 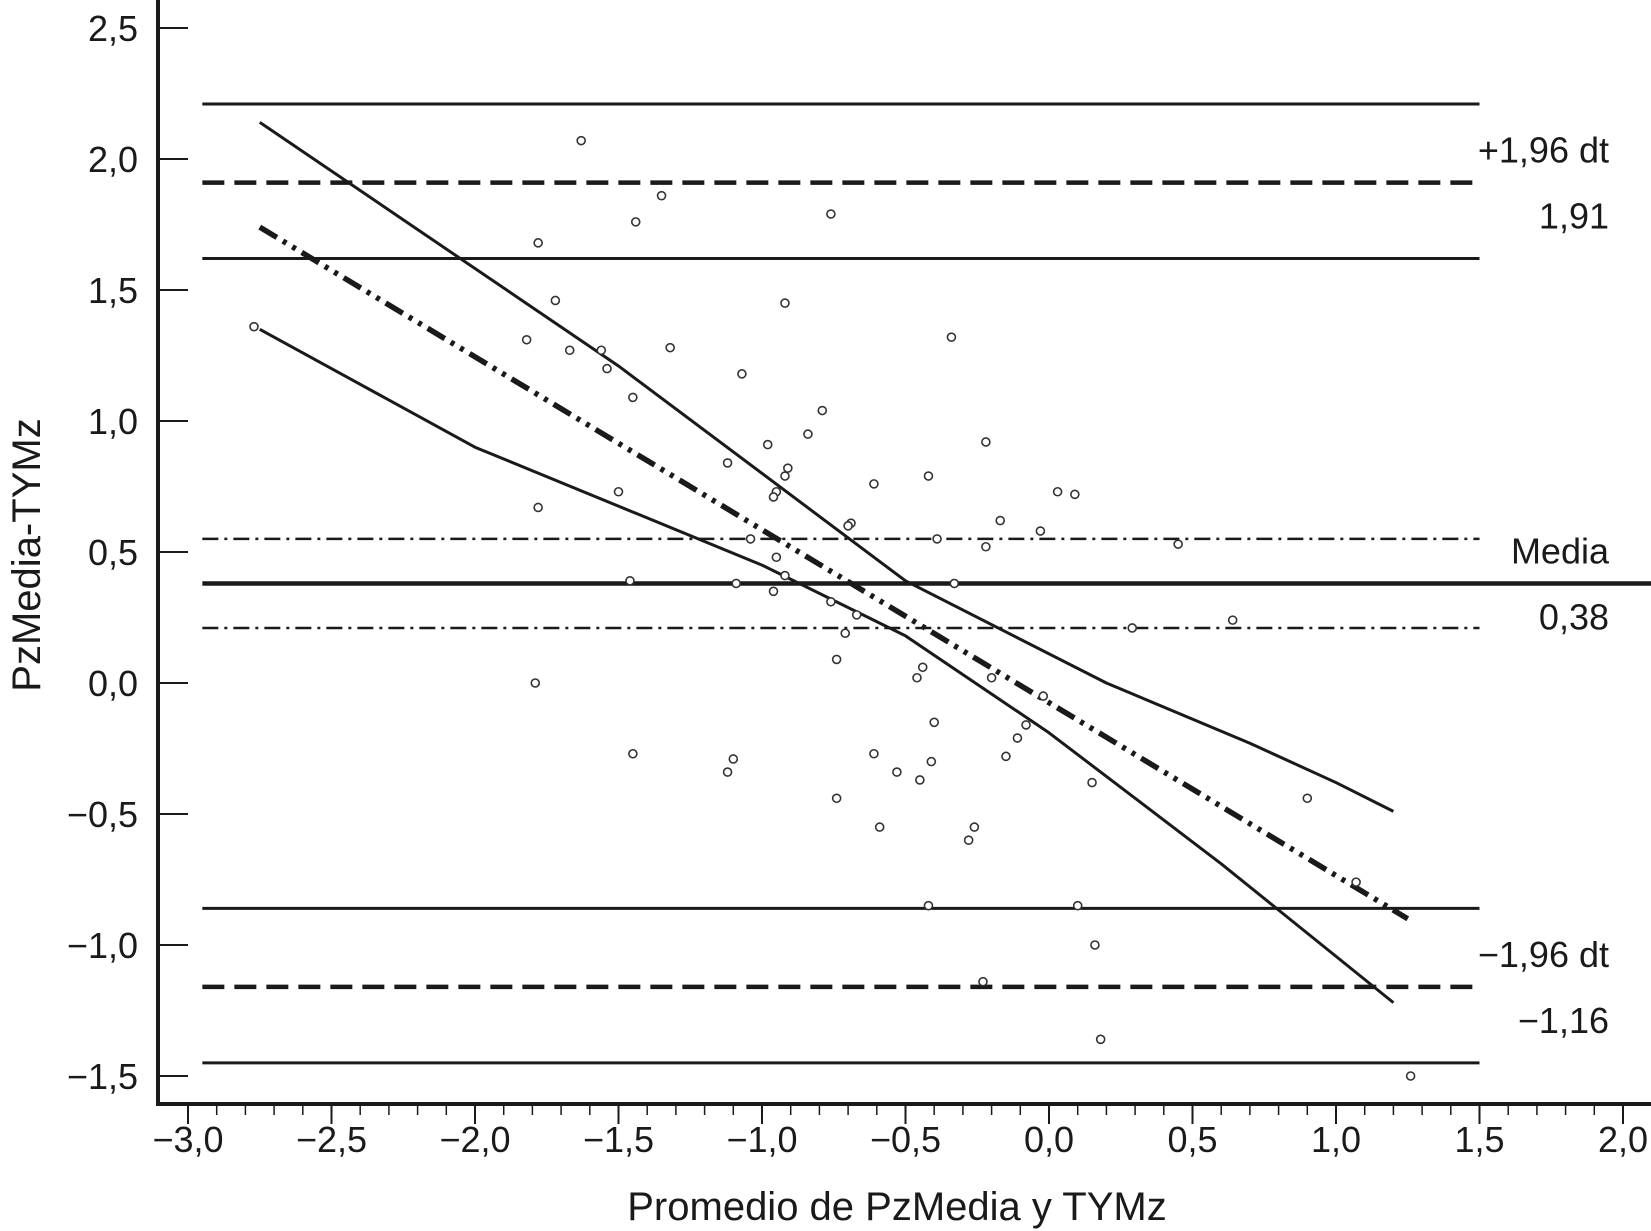 I want to click on x-tick-label: −1,5, so click(x=618, y=1139).